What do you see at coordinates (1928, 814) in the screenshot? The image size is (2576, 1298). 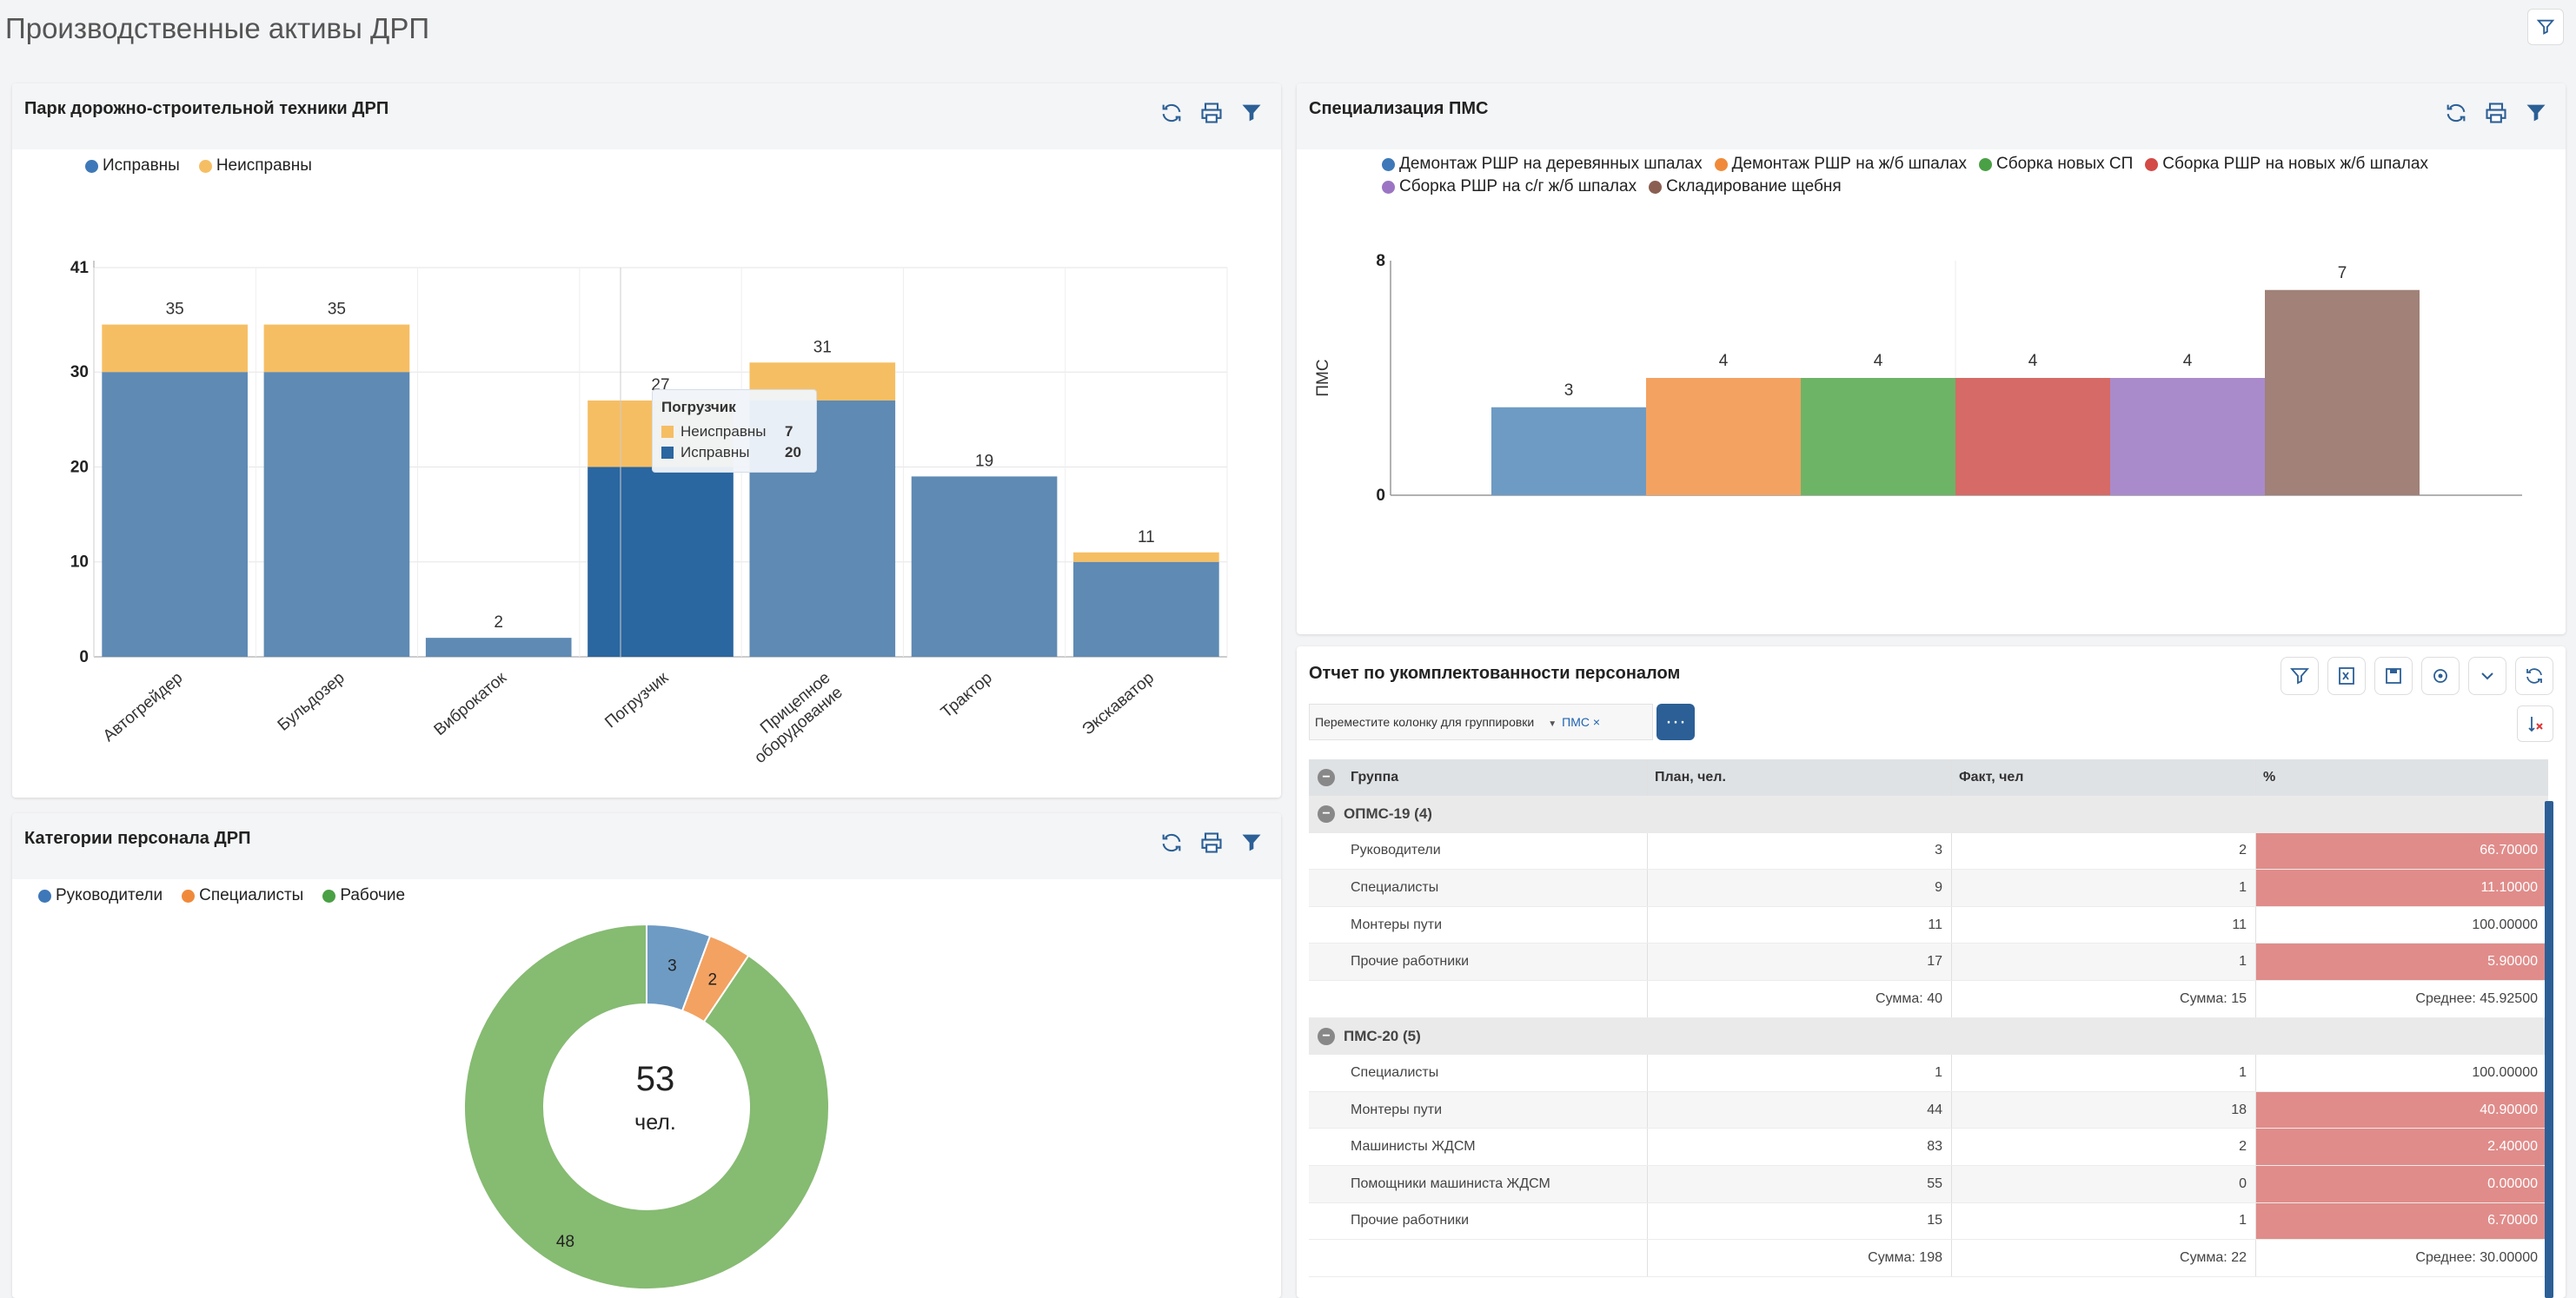 I see `group-row: − ОПМС-19 (4)` at bounding box center [1928, 814].